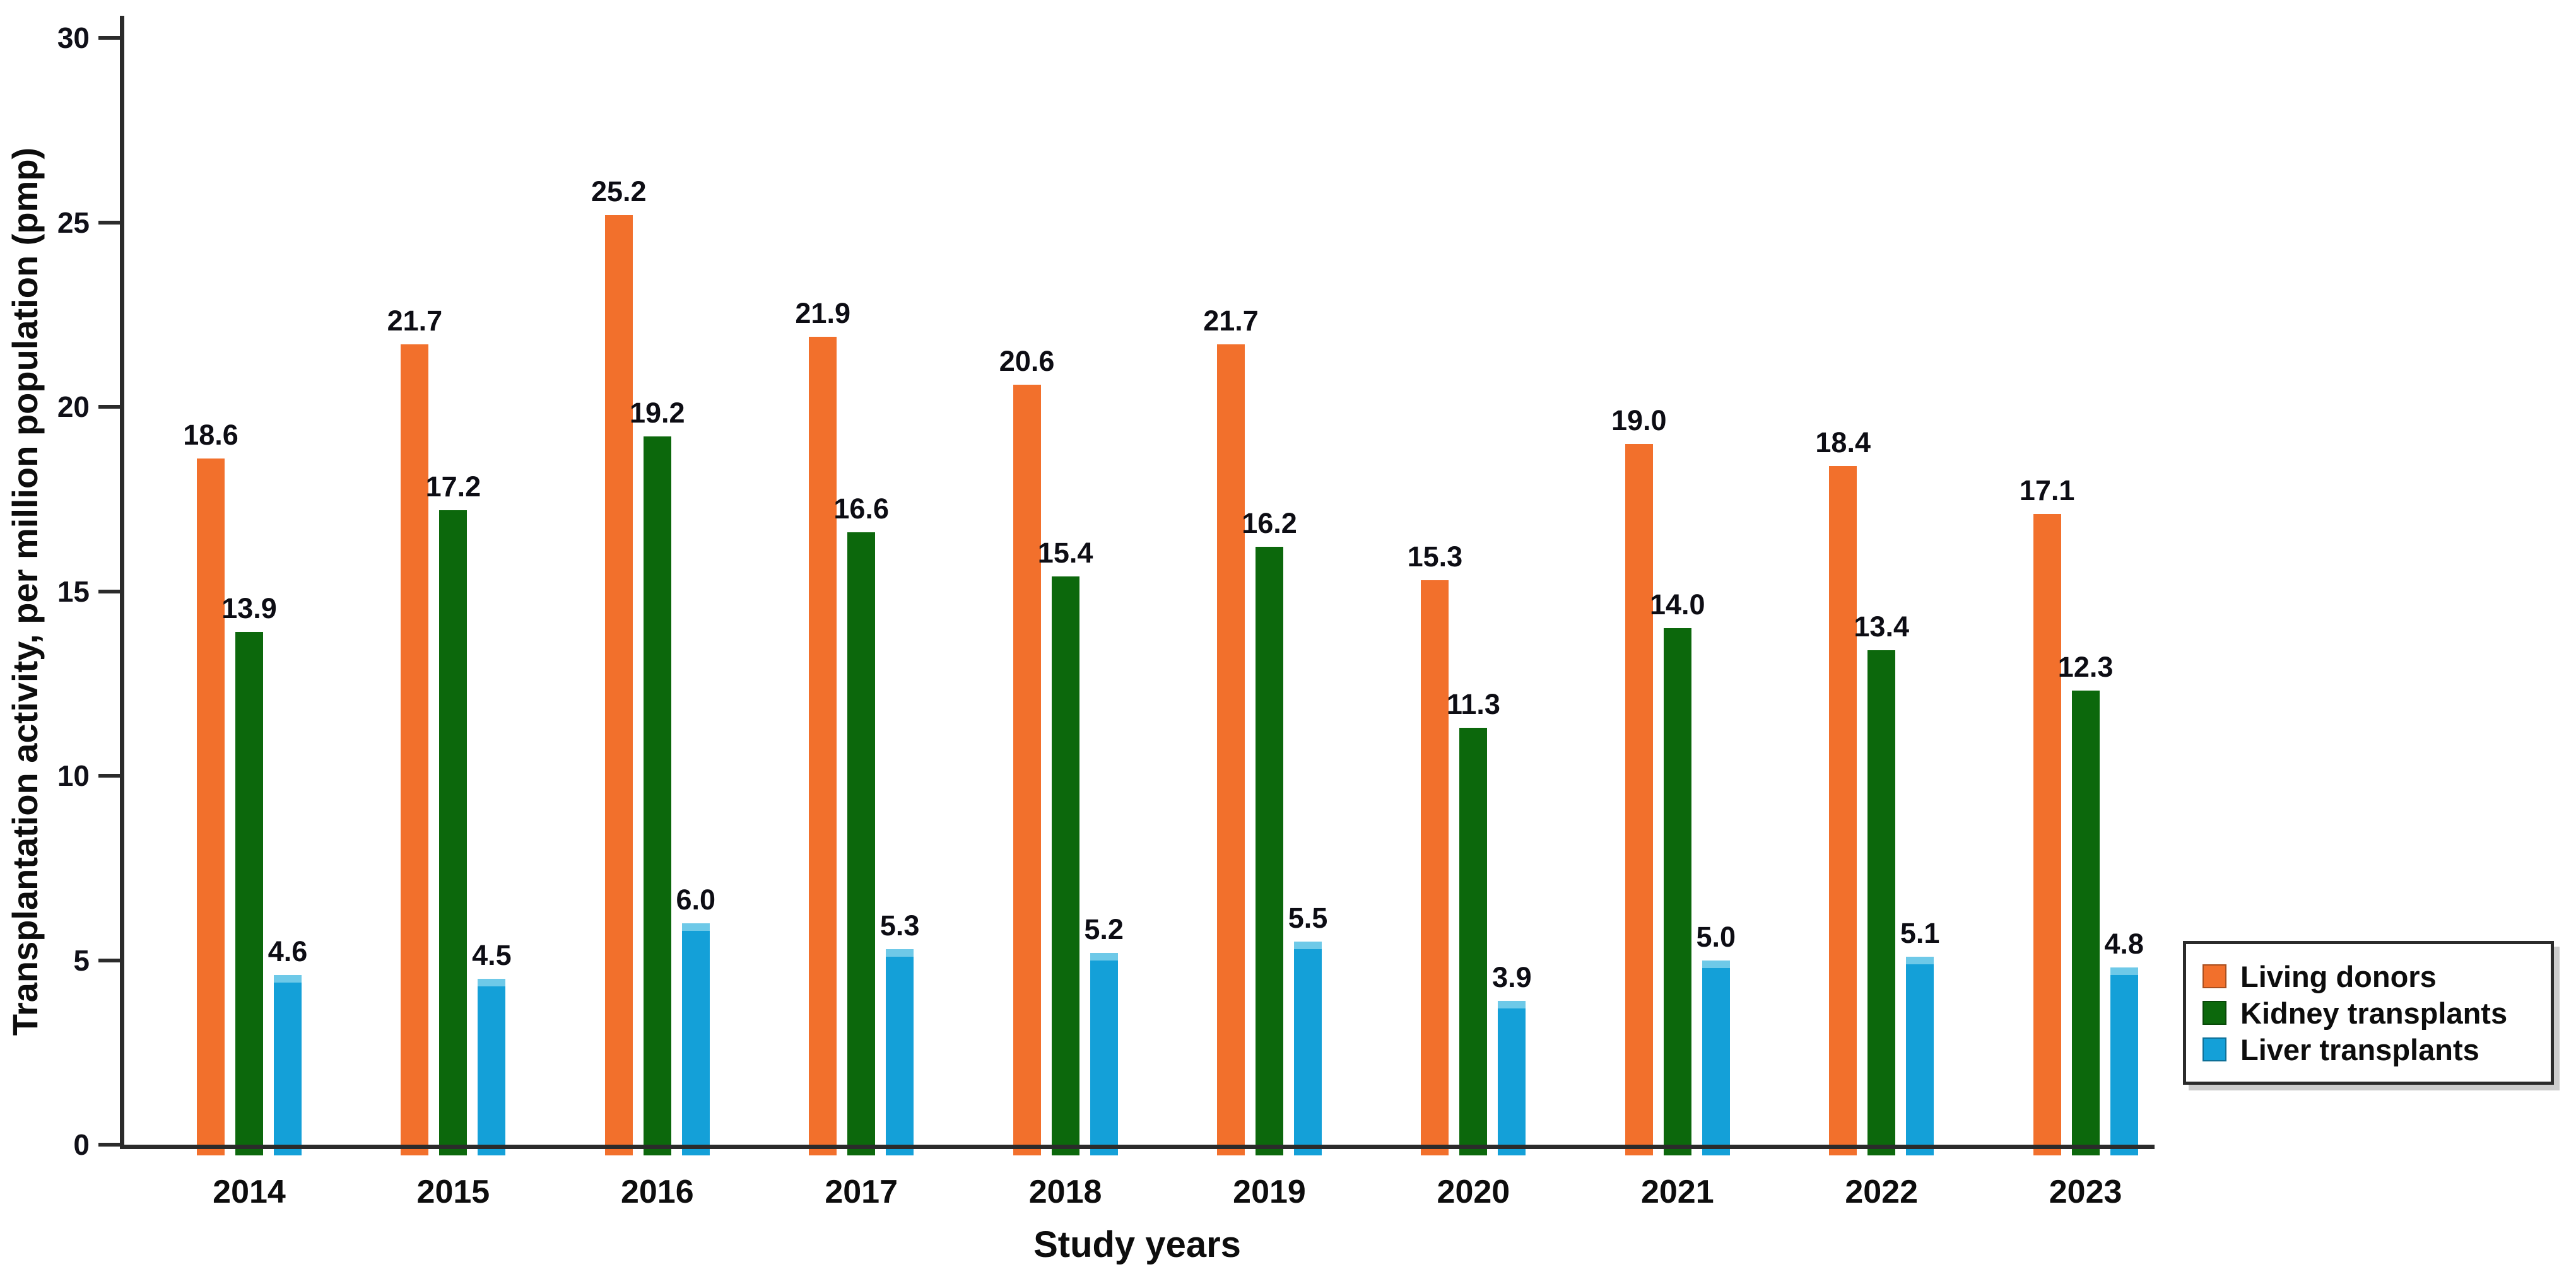 Image resolution: width=2576 pixels, height=1279 pixels. I want to click on value-label-living-donors-2020: 15.3, so click(1435, 556).